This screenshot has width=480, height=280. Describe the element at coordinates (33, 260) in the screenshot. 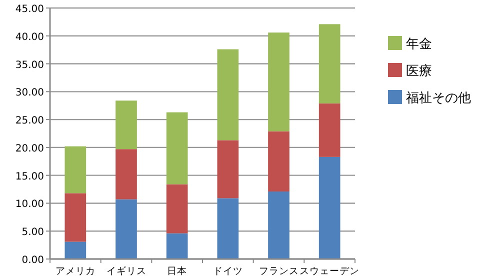

I see `y-tick-label: 0.00` at that location.